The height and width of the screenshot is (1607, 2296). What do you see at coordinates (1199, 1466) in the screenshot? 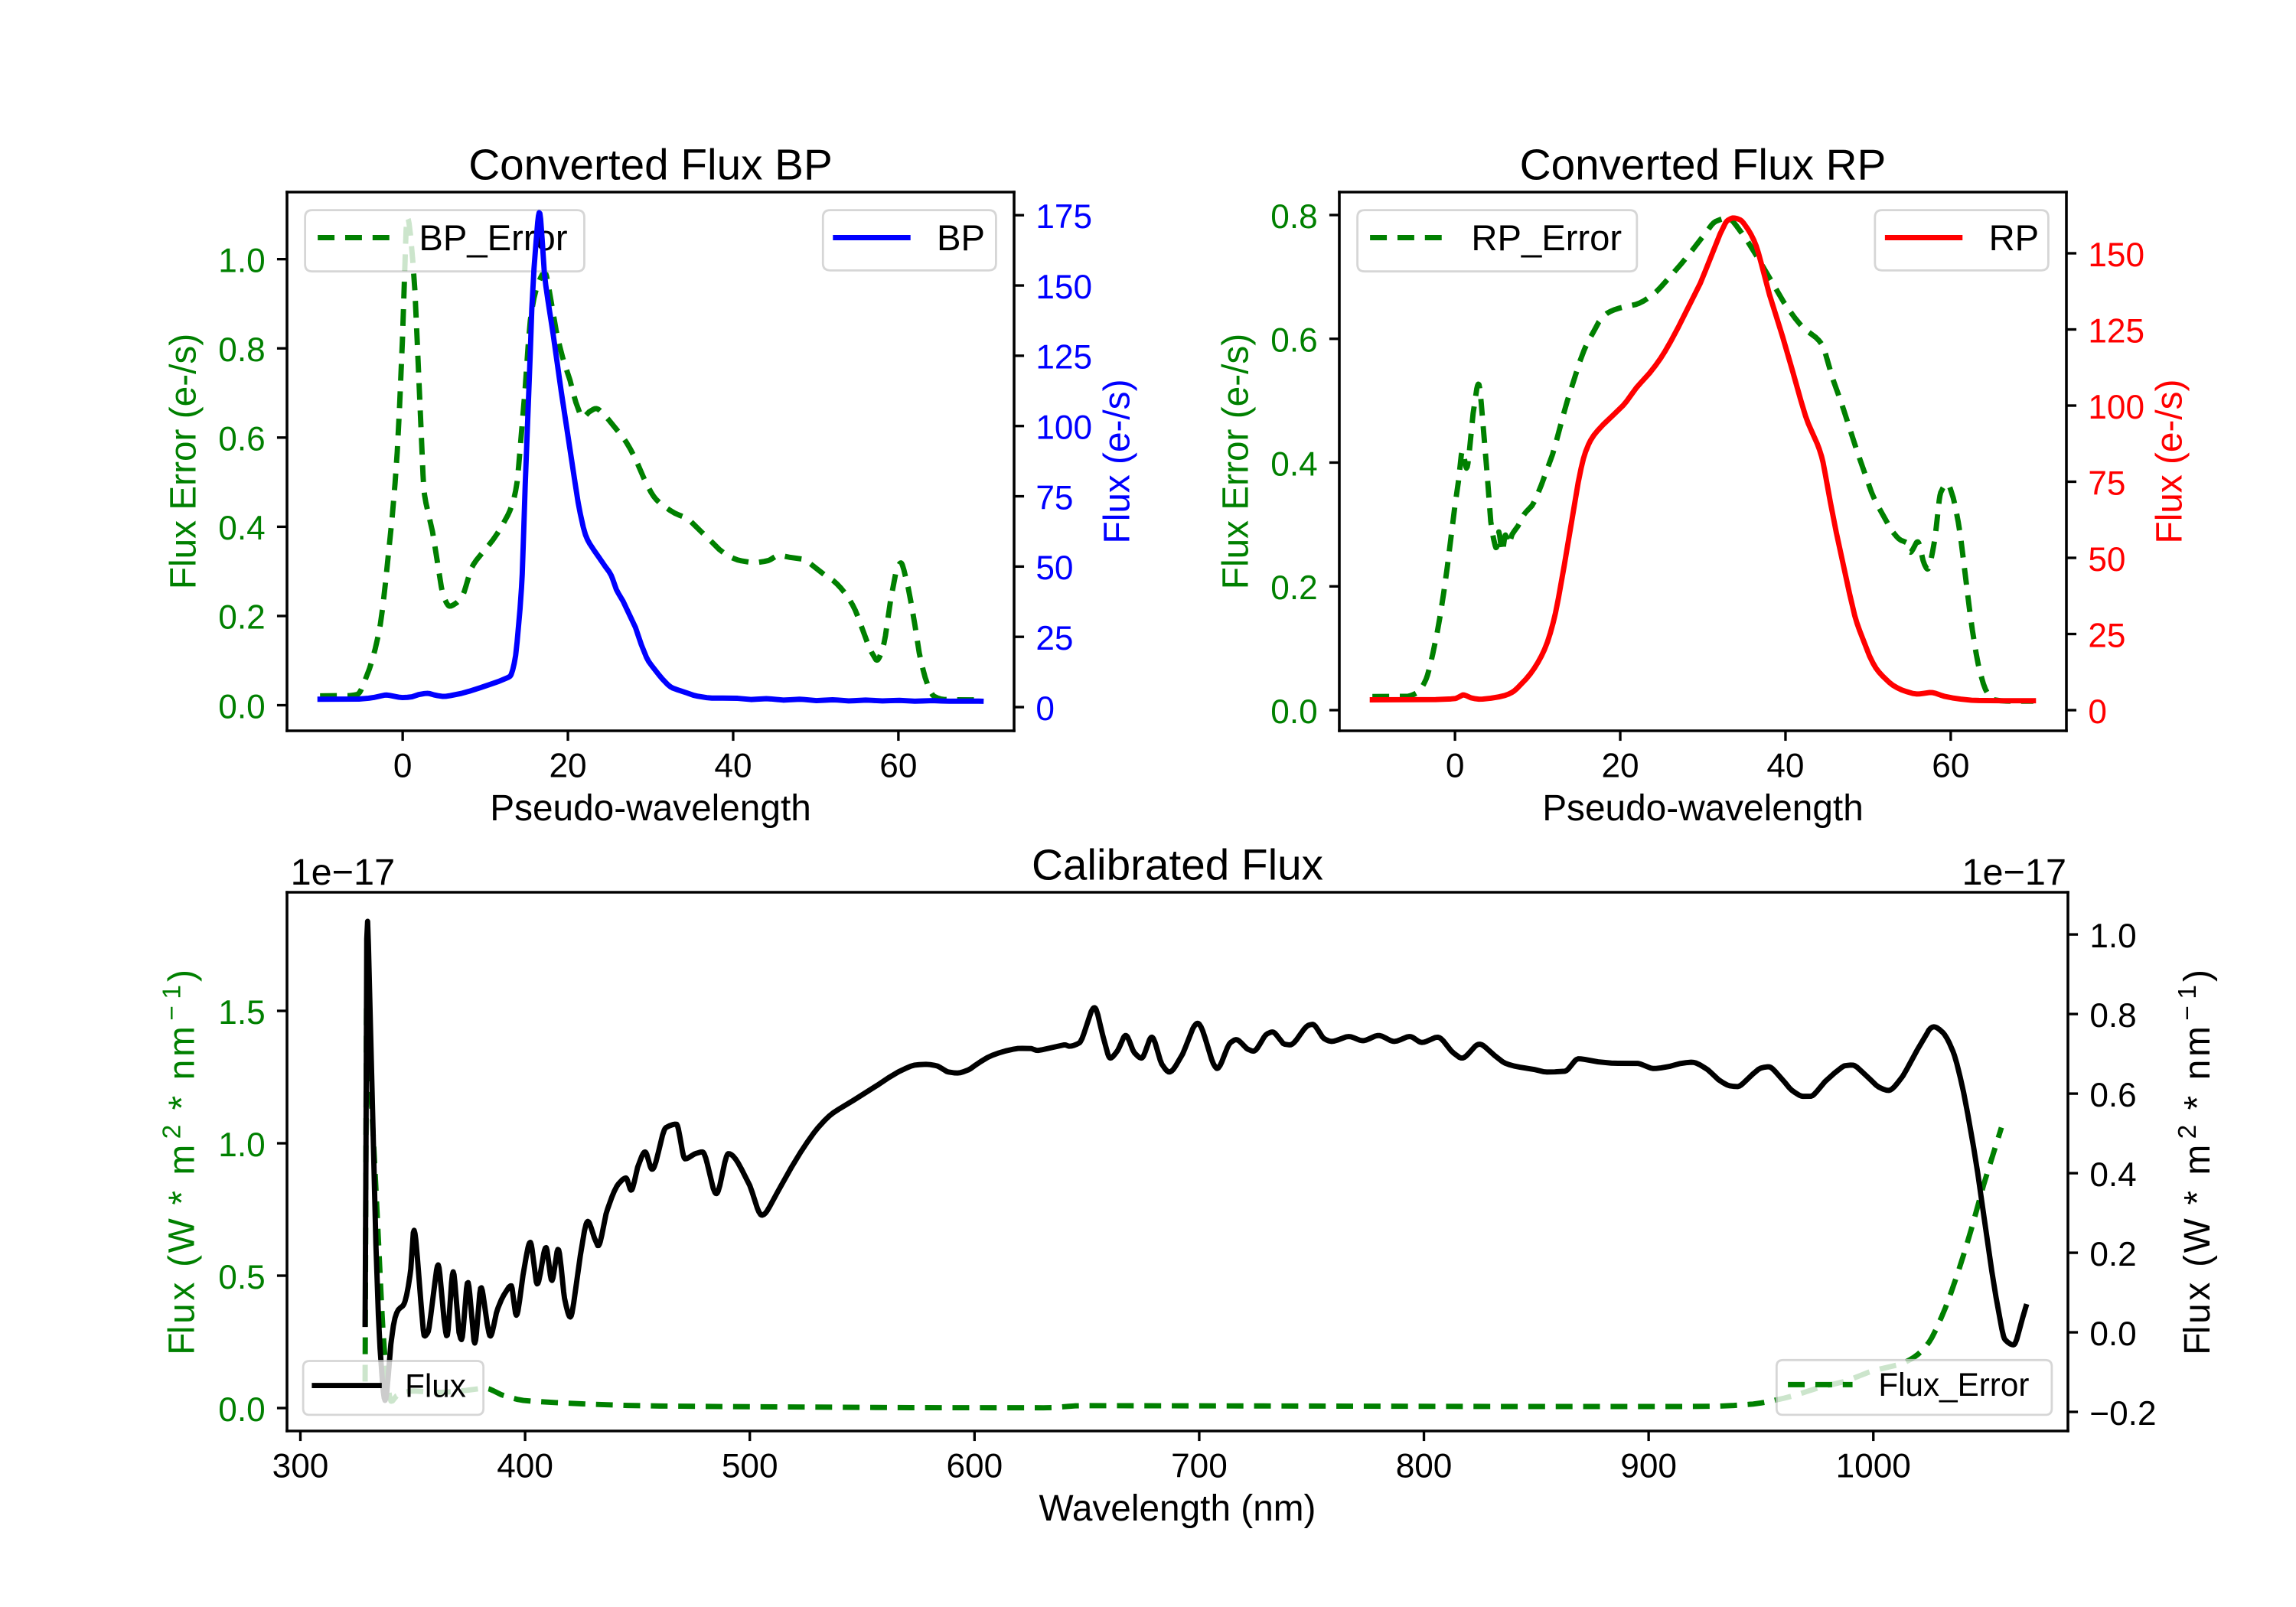
I see `svg-text: 700` at bounding box center [1199, 1466].